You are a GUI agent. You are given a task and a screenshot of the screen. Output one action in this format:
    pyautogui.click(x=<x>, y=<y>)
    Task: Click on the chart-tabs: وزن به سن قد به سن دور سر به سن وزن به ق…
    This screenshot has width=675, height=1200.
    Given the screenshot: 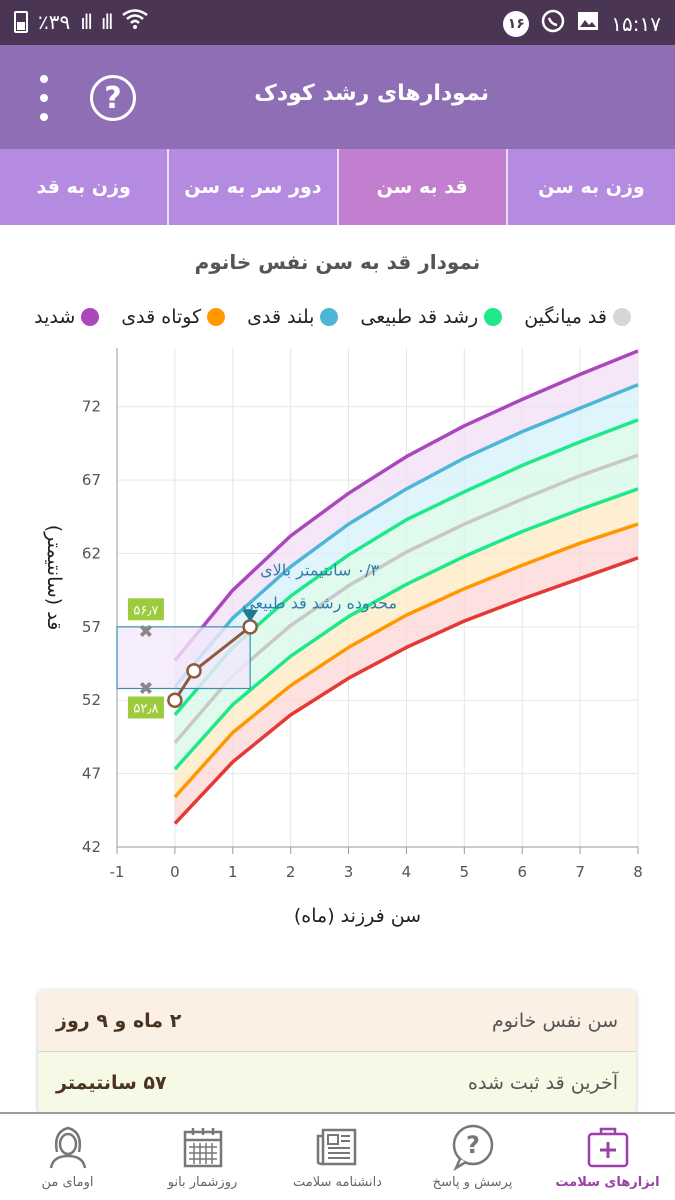 What is the action you would take?
    pyautogui.click(x=337, y=187)
    